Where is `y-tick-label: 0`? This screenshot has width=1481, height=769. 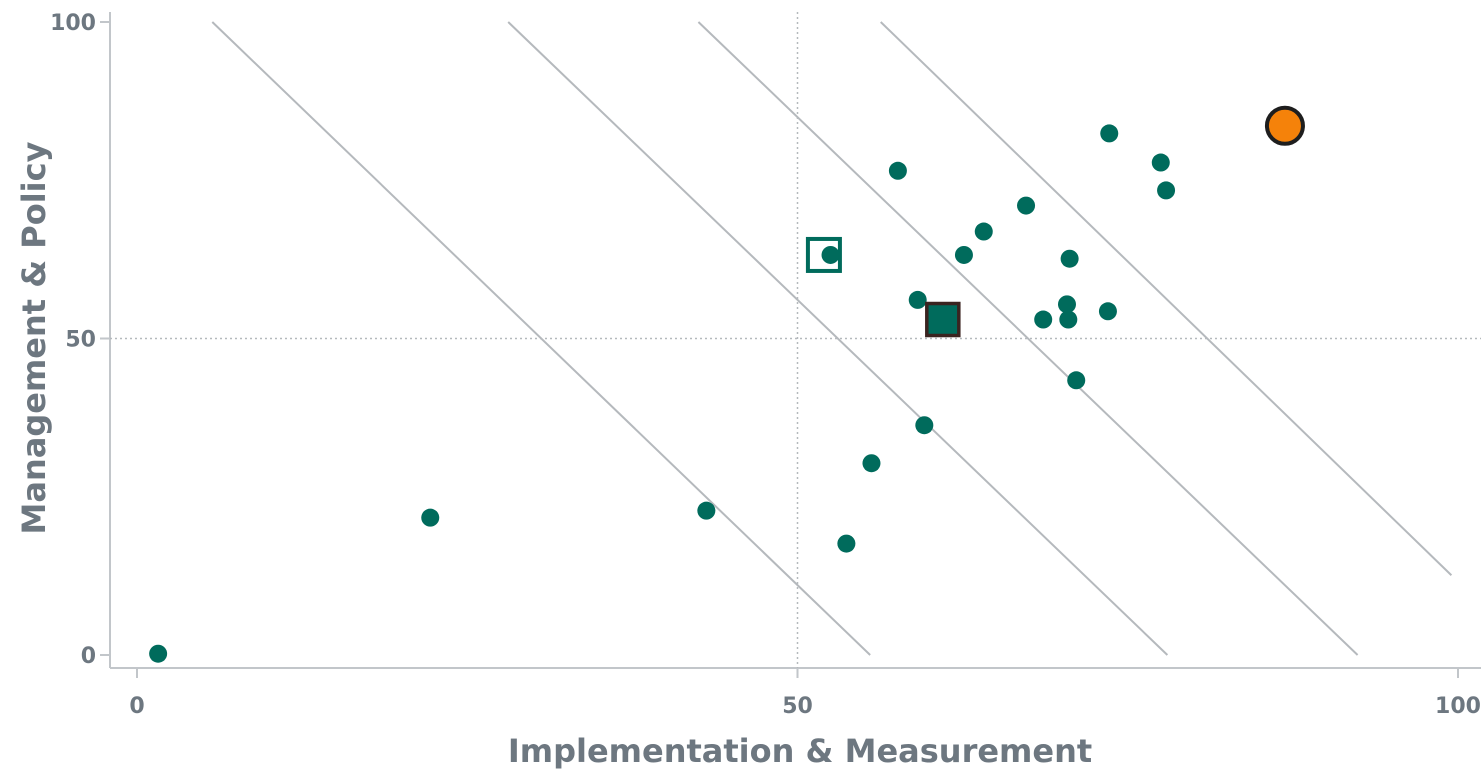
y-tick-label: 0 is located at coordinates (88, 656).